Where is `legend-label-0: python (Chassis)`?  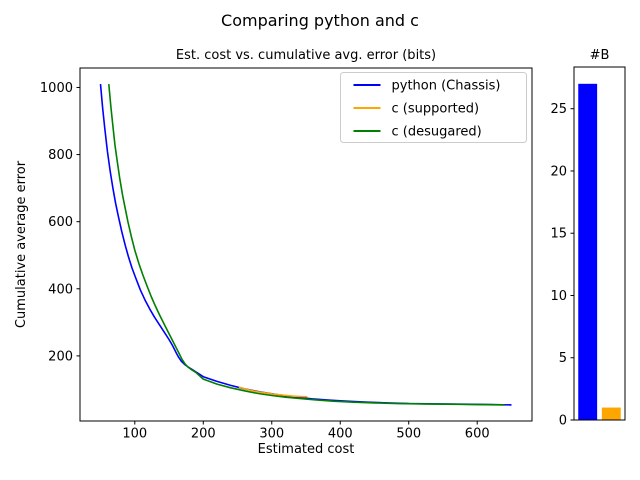
legend-label-0: python (Chassis) is located at coordinates (446, 86).